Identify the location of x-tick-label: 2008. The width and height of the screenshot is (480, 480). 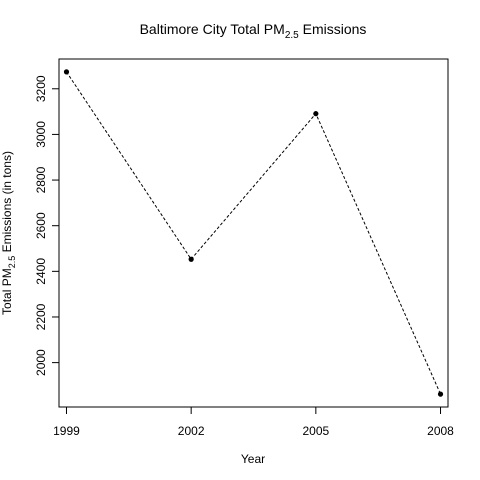
(440, 431).